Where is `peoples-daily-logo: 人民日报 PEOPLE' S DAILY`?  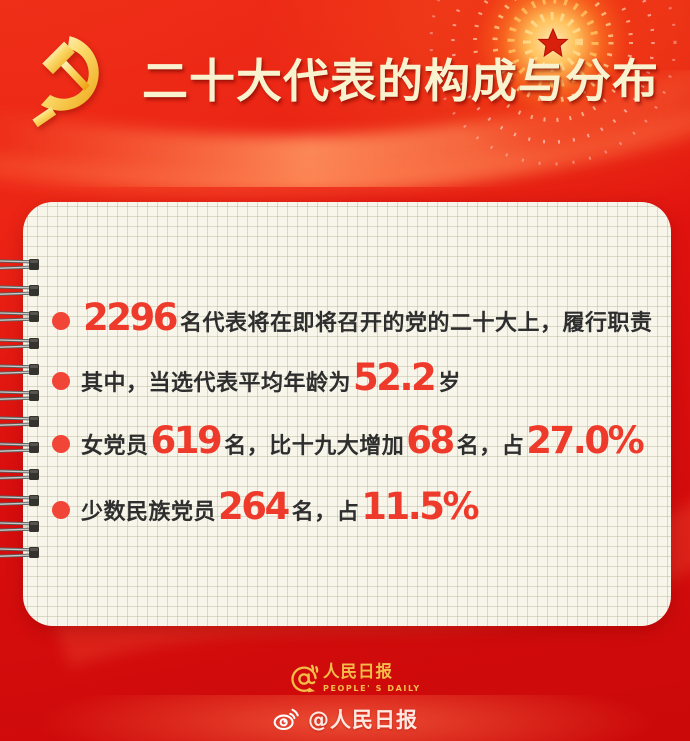 peoples-daily-logo: 人民日报 PEOPLE' S DAILY is located at coordinates (354, 678).